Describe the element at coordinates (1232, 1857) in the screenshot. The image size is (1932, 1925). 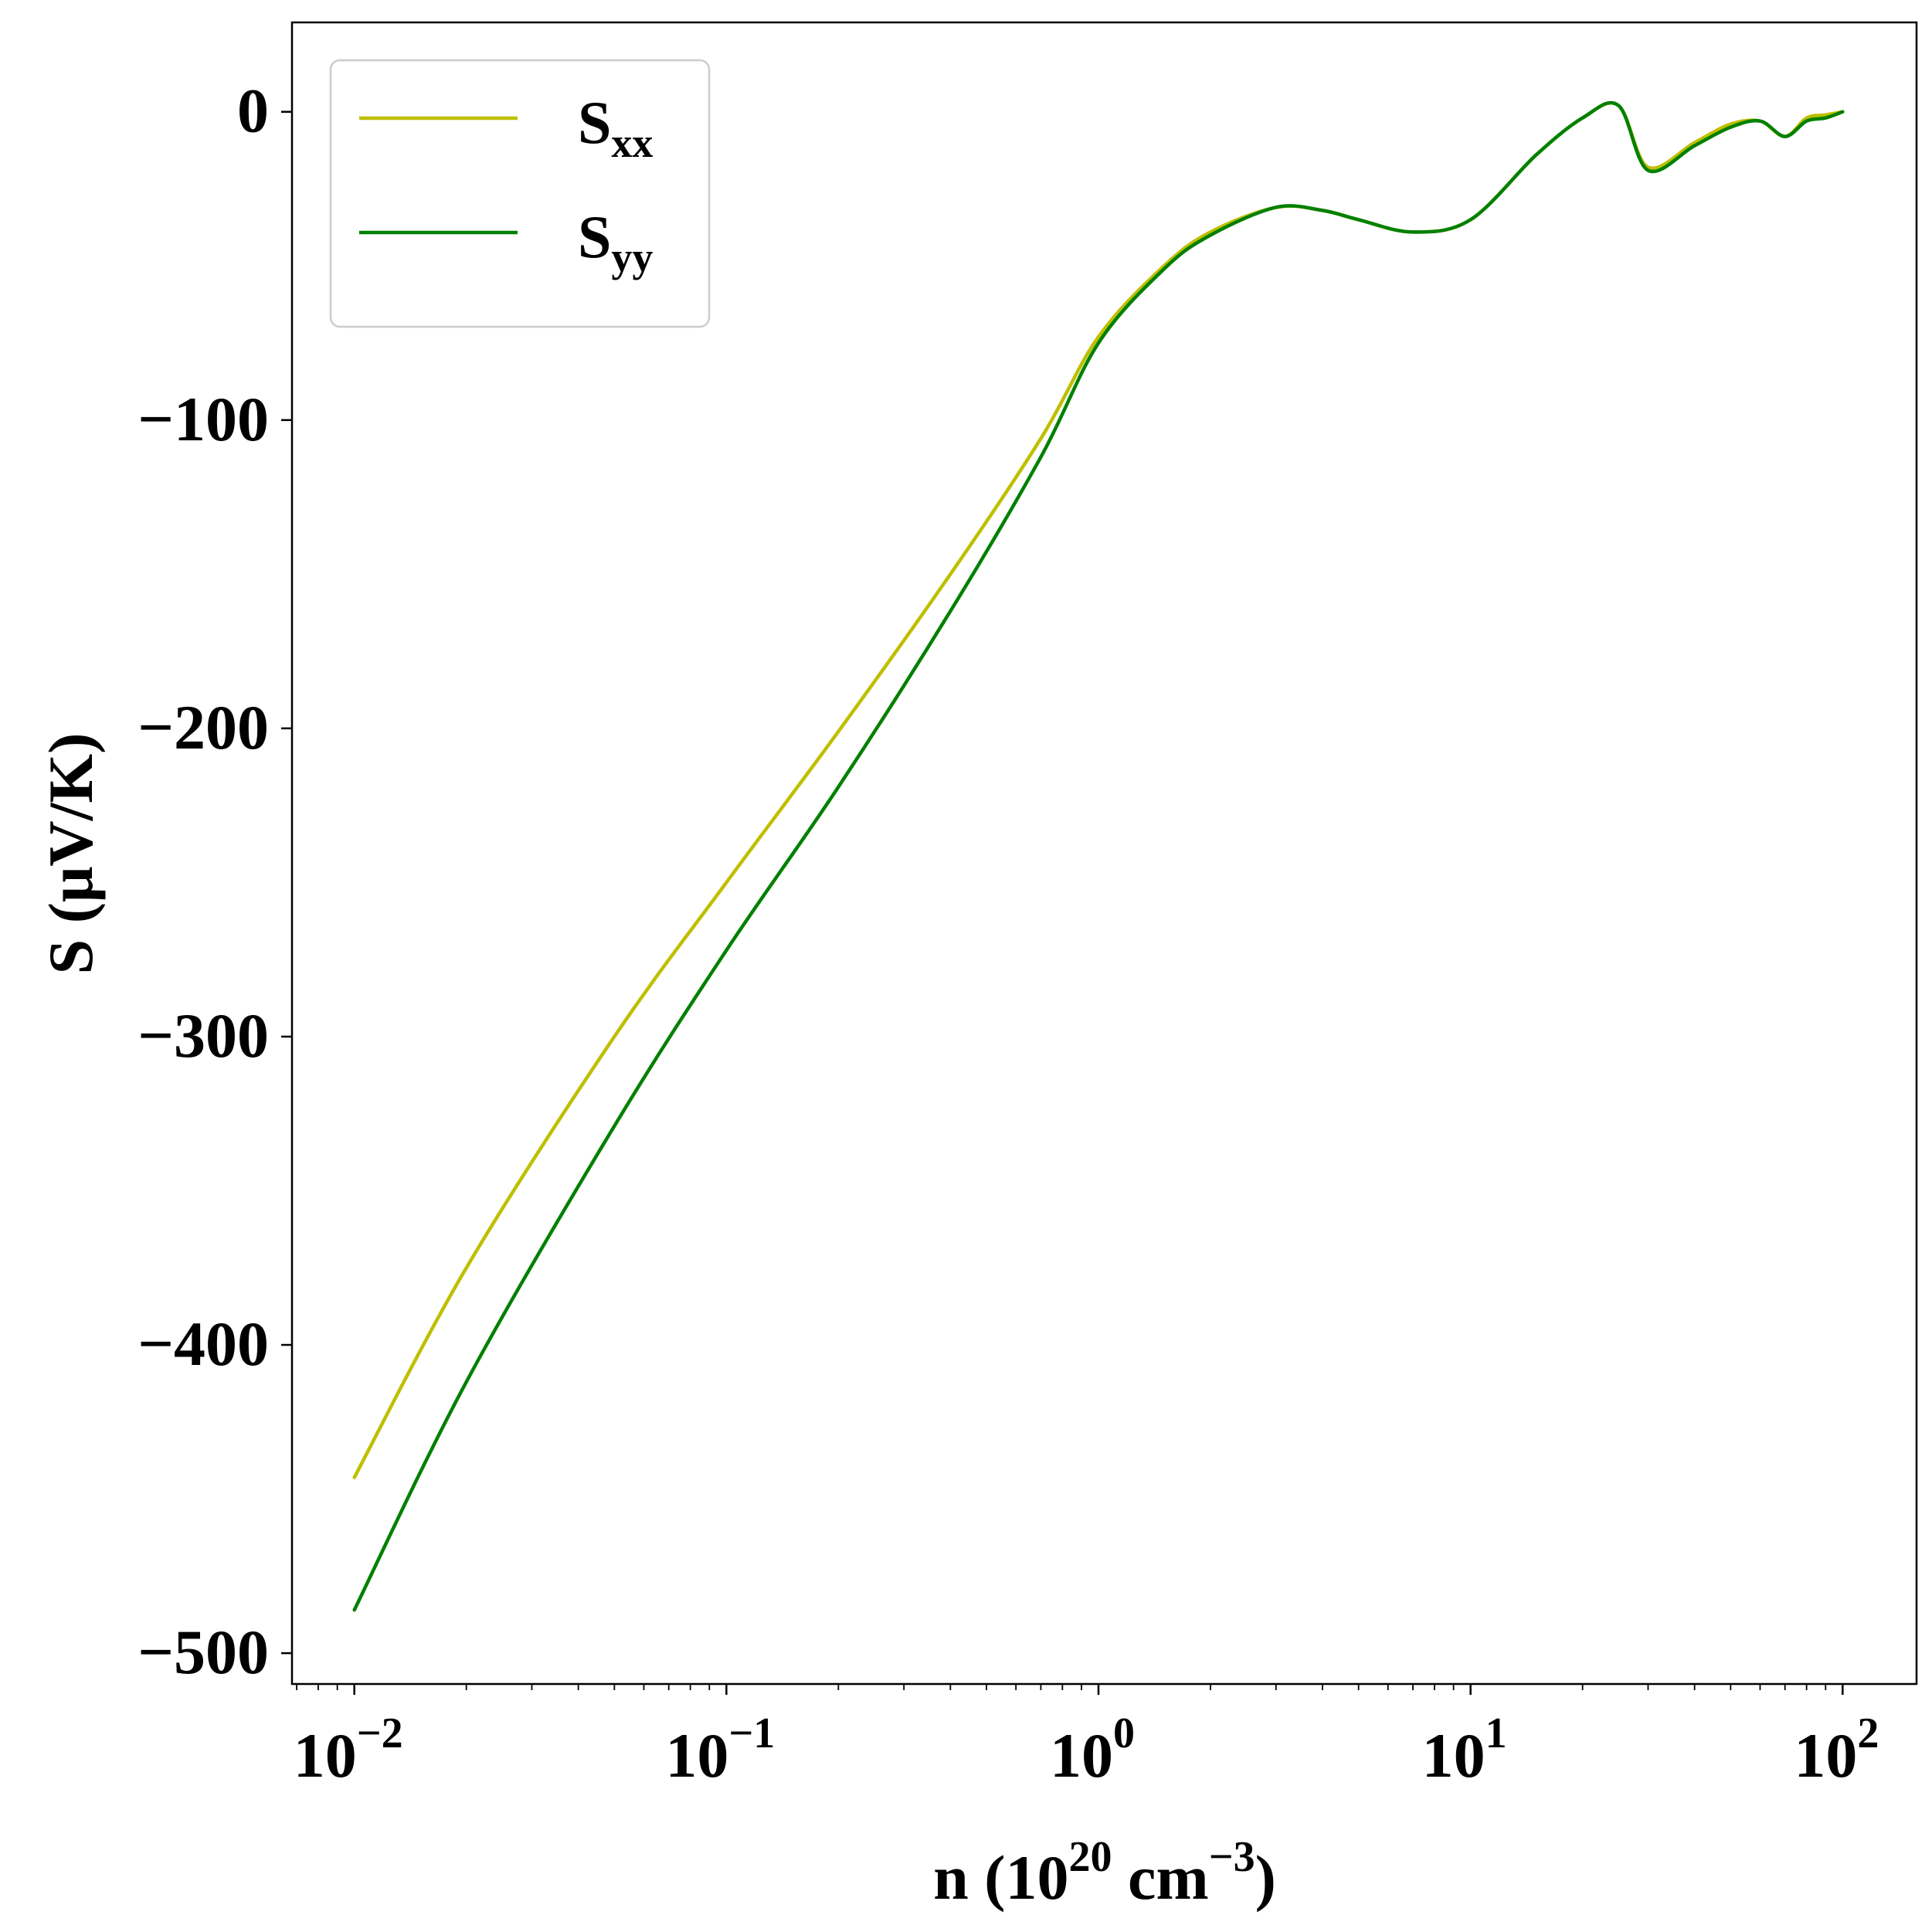
I see `x-axis-label-sup2: −3` at that location.